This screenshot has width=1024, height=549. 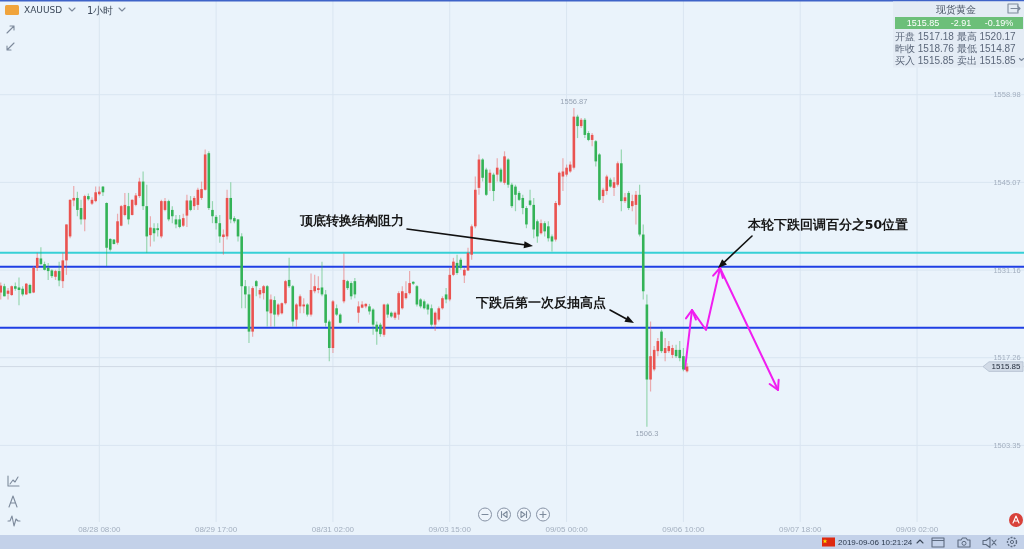 I want to click on x-tick-label: 08/31 02:00, so click(x=333, y=529).